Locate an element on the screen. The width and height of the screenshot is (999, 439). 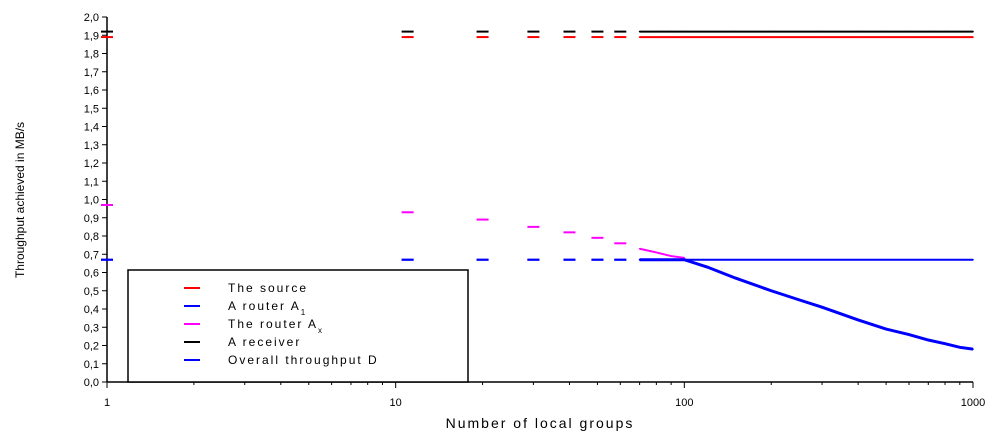
y-tick-label: 1,9 is located at coordinates (91, 36).